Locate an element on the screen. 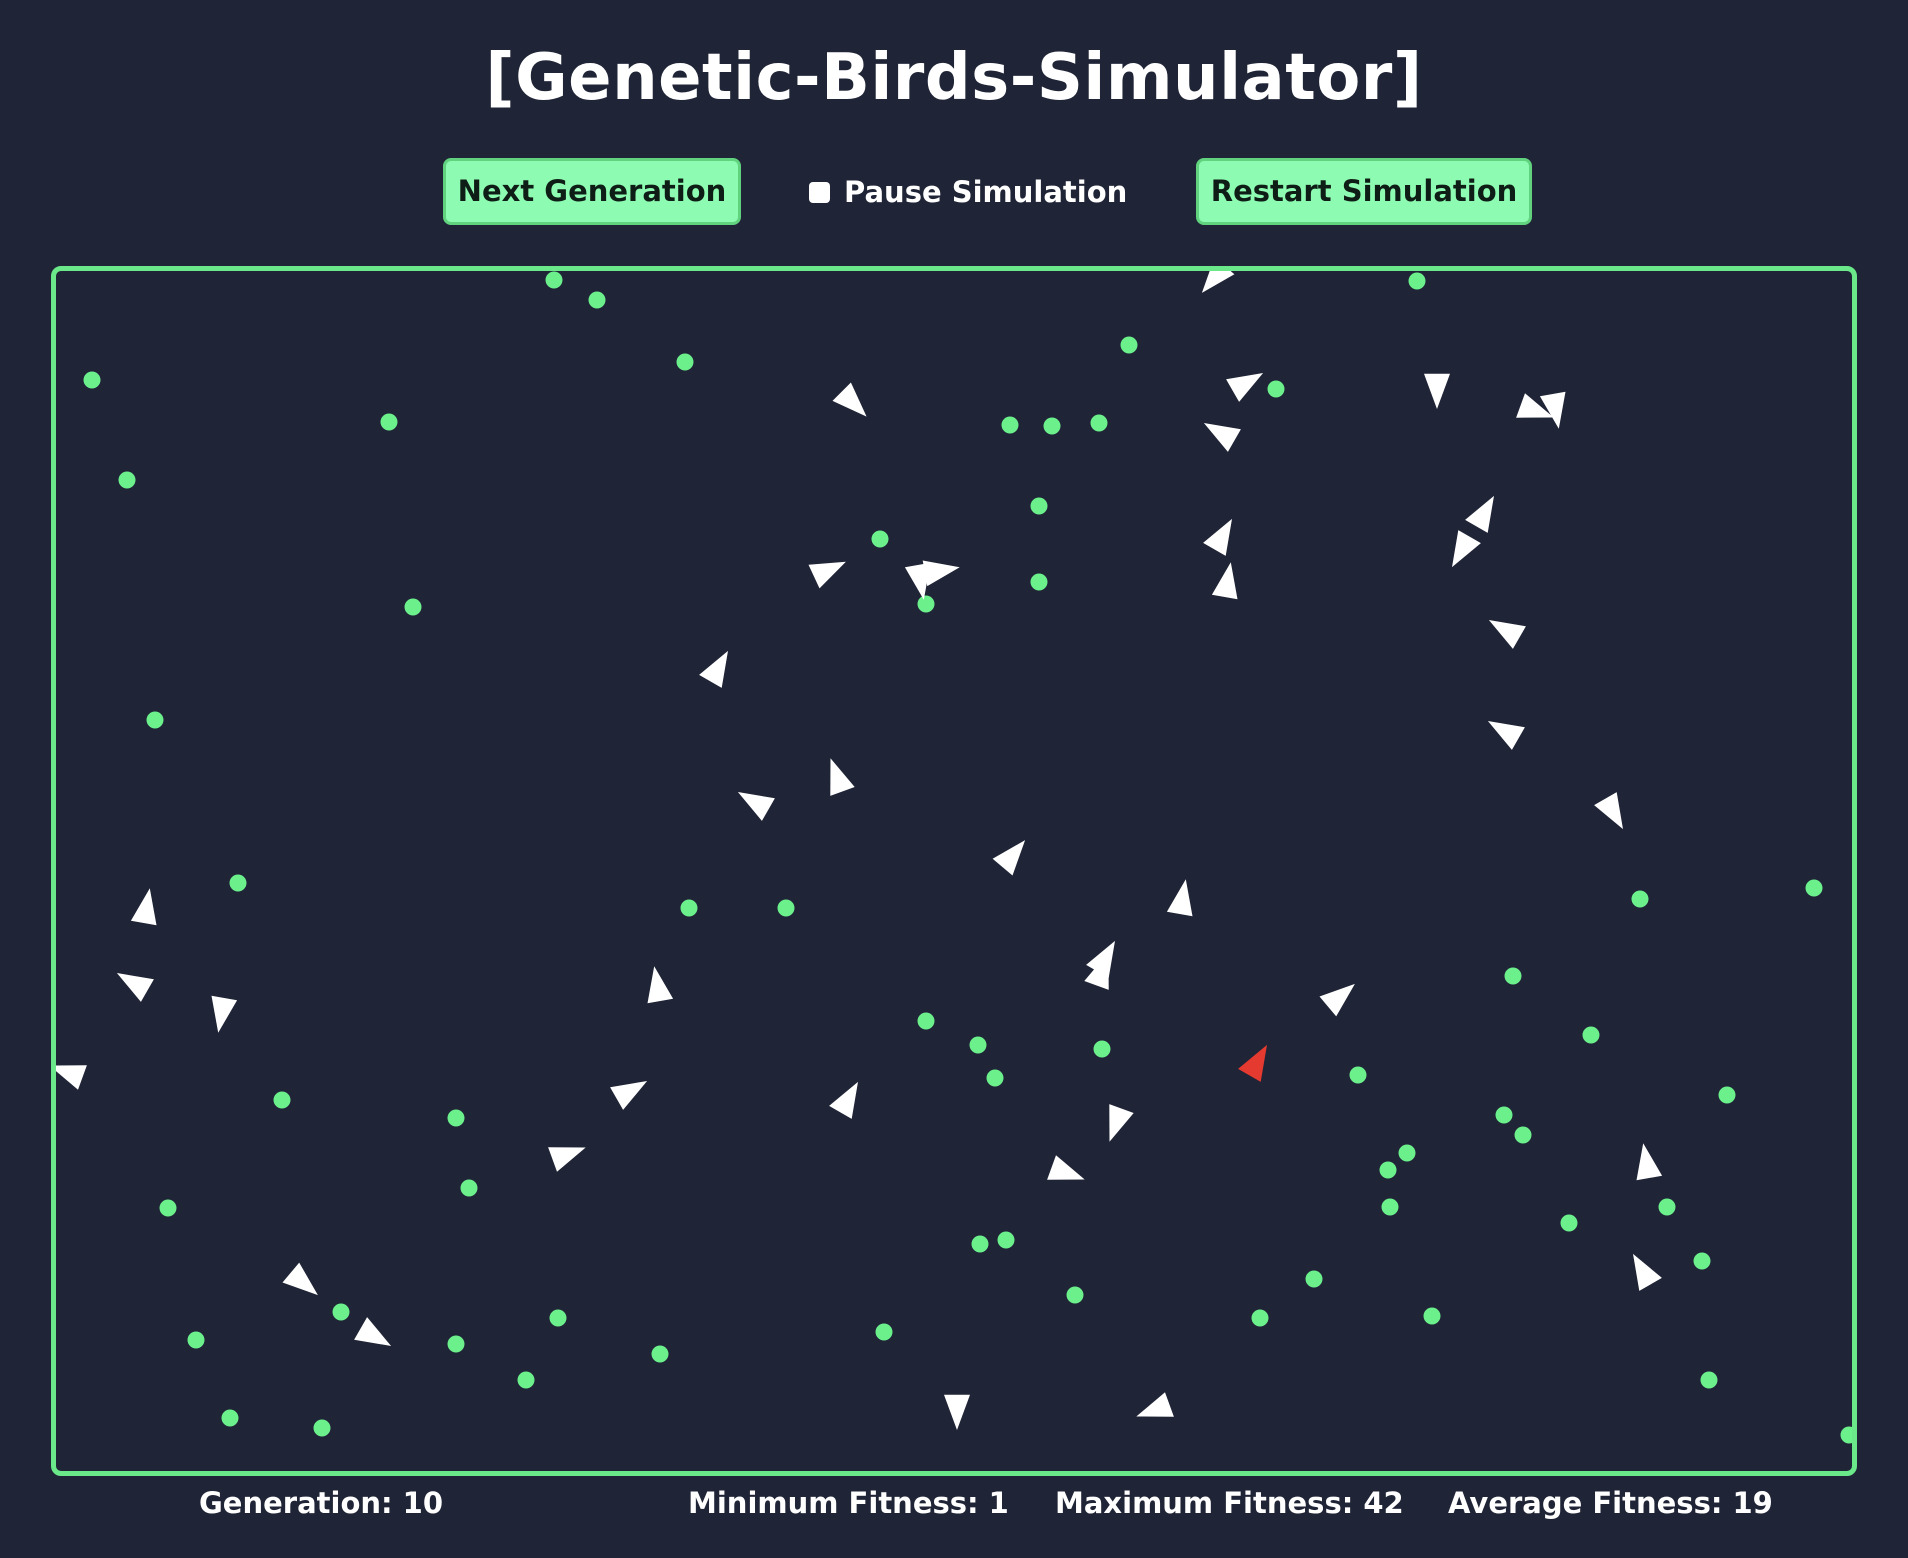  maximum-fitness-label: Maximum Fitness: is located at coordinates (1204, 1503).